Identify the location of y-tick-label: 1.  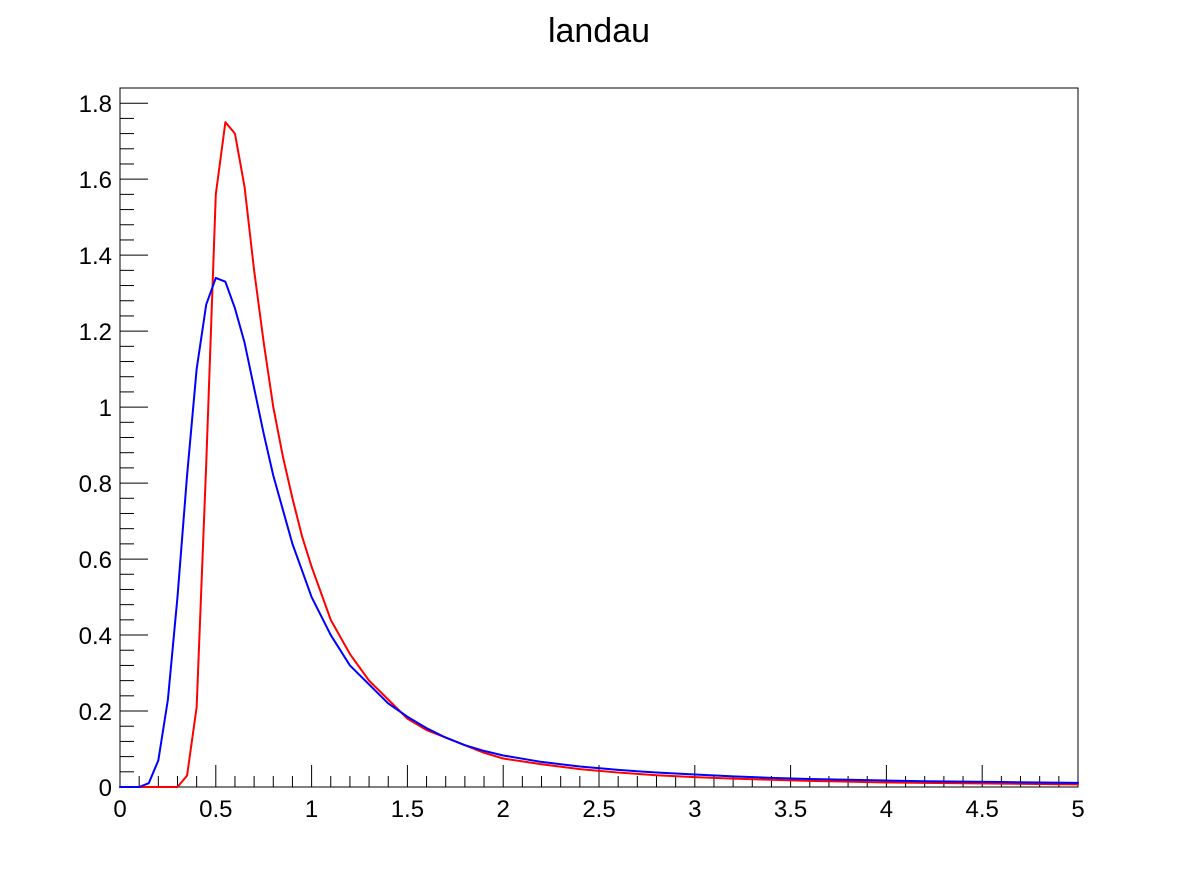
(105, 408).